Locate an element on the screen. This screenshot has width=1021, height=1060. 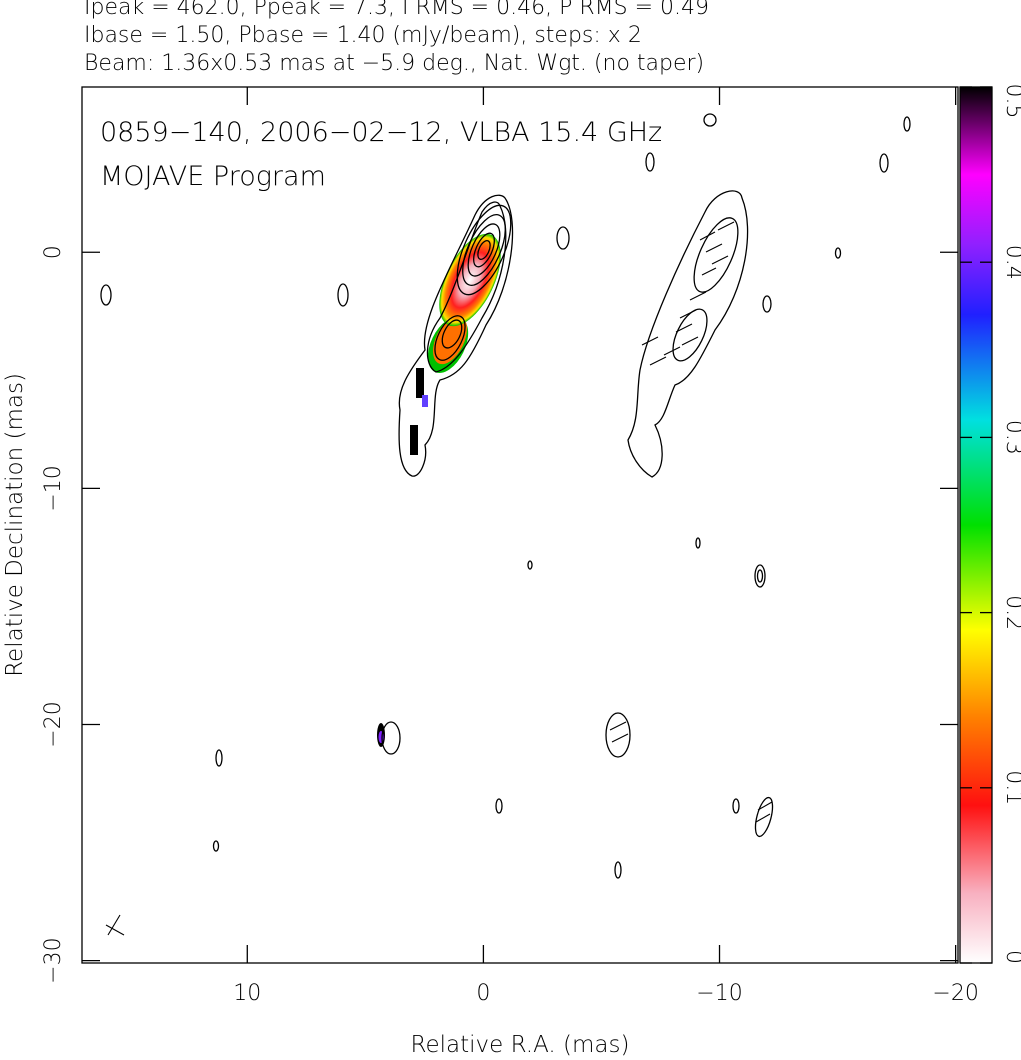
program-label: MOJAVE Program is located at coordinates (213, 176).